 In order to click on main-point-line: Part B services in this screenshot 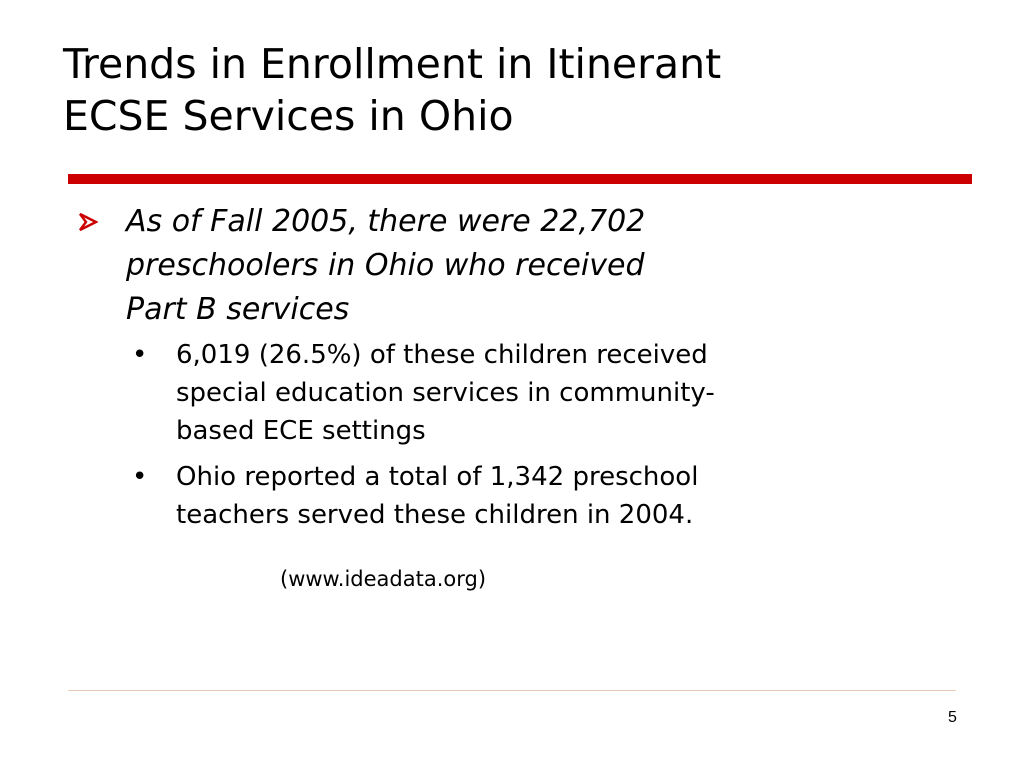, I will do `click(238, 309)`.